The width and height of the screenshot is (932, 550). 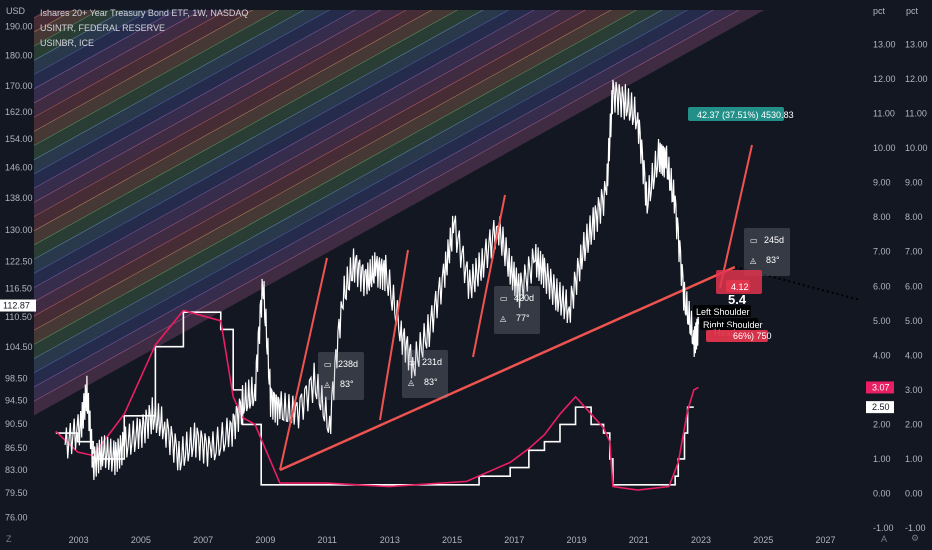 I want to click on settings-icon: ⚙, so click(x=915, y=538).